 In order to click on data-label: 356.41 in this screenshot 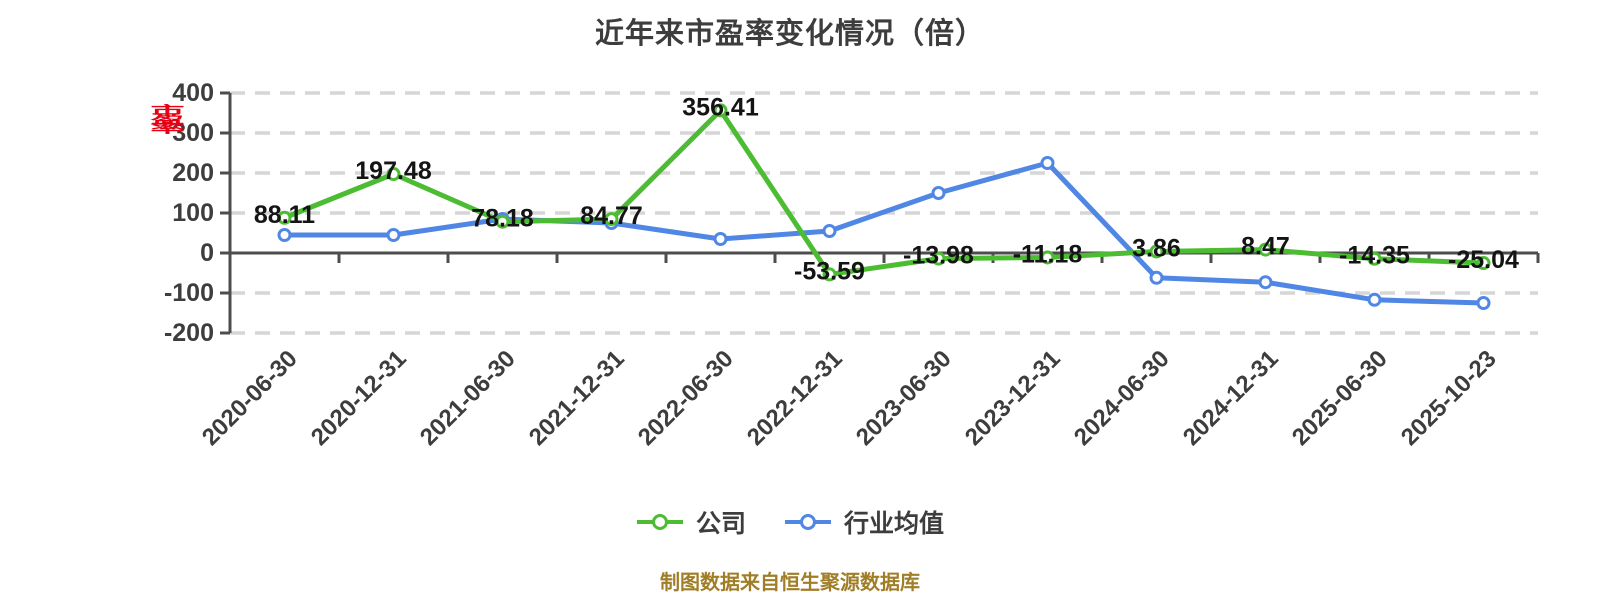, I will do `click(720, 107)`.